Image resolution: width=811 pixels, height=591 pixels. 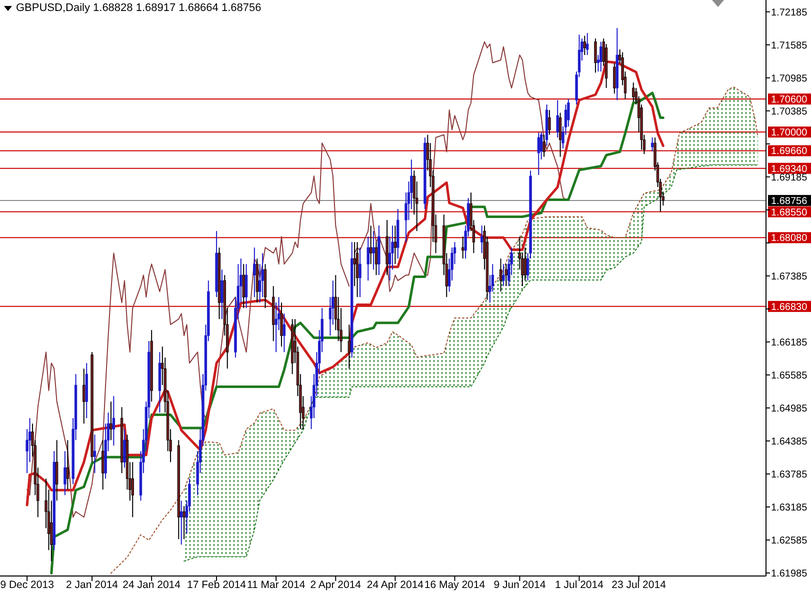 What do you see at coordinates (789, 112) in the screenshot?
I see `y-tick-label: 1.70385` at bounding box center [789, 112].